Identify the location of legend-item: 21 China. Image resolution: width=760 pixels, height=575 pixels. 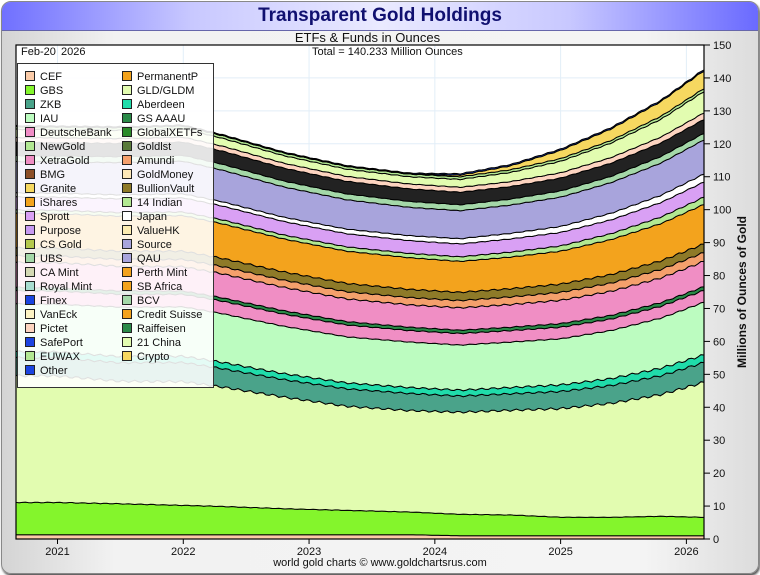
(151, 343).